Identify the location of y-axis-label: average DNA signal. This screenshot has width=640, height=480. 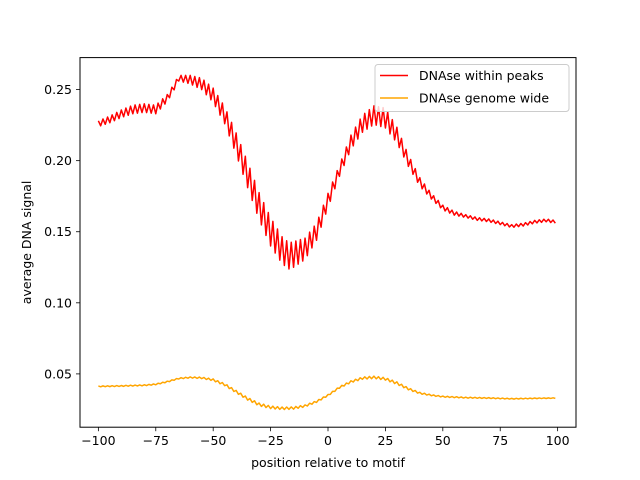
(26, 243).